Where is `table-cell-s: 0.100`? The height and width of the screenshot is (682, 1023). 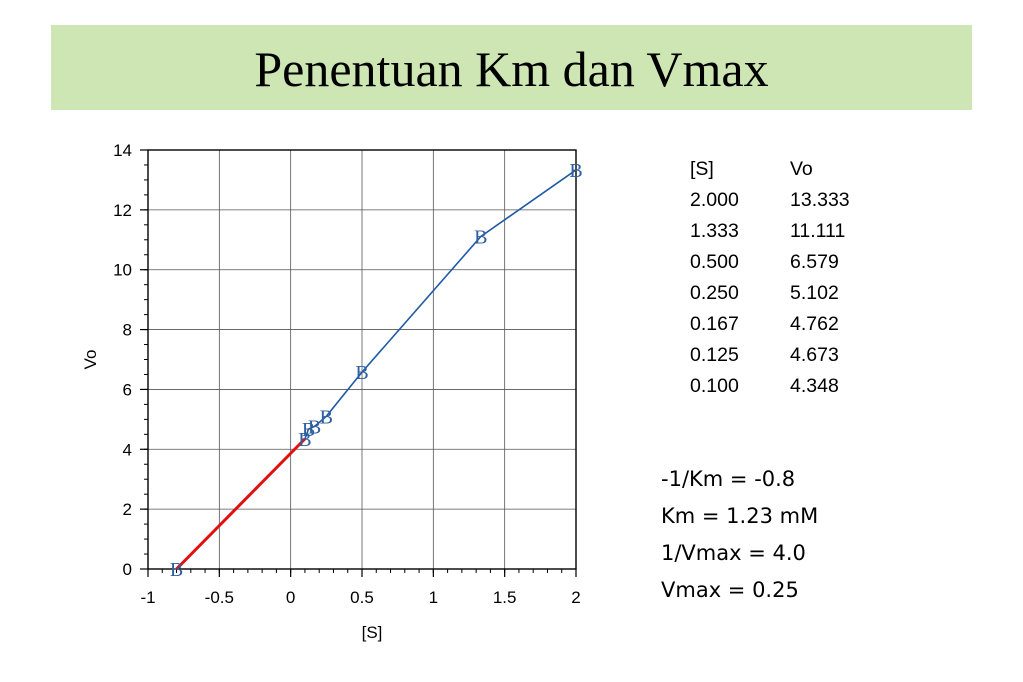 table-cell-s: 0.100 is located at coordinates (714, 386).